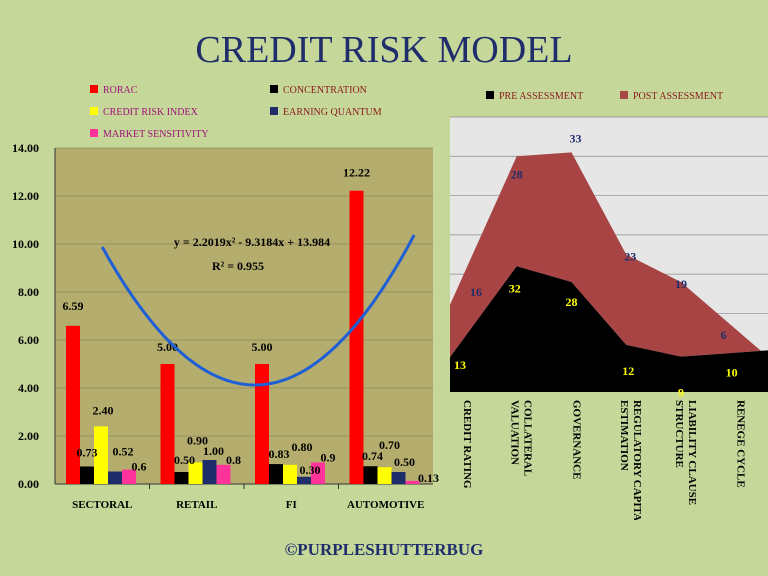 This screenshot has height=576, width=768. What do you see at coordinates (279, 454) in the screenshot?
I see `data-label: 0.83` at bounding box center [279, 454].